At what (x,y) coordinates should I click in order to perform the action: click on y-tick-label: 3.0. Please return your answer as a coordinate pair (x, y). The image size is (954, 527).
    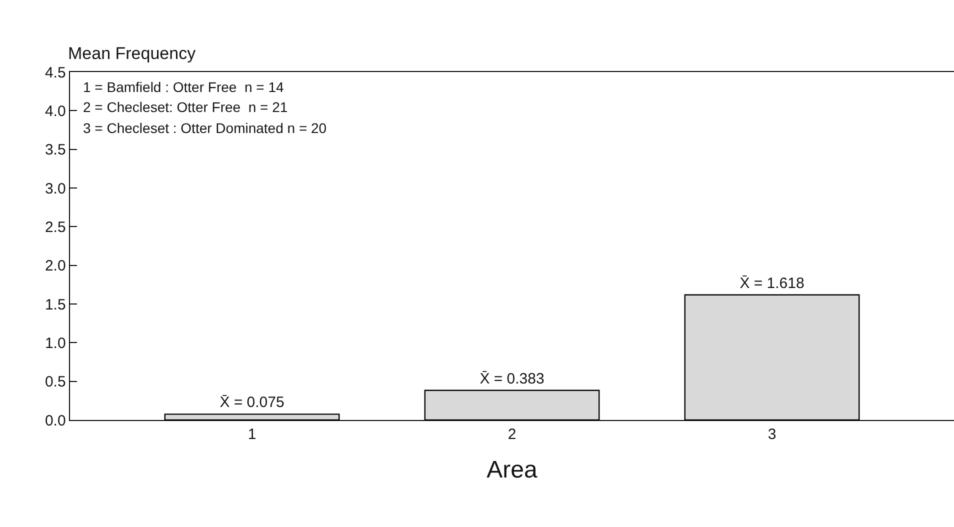
    Looking at the image, I should click on (55, 189).